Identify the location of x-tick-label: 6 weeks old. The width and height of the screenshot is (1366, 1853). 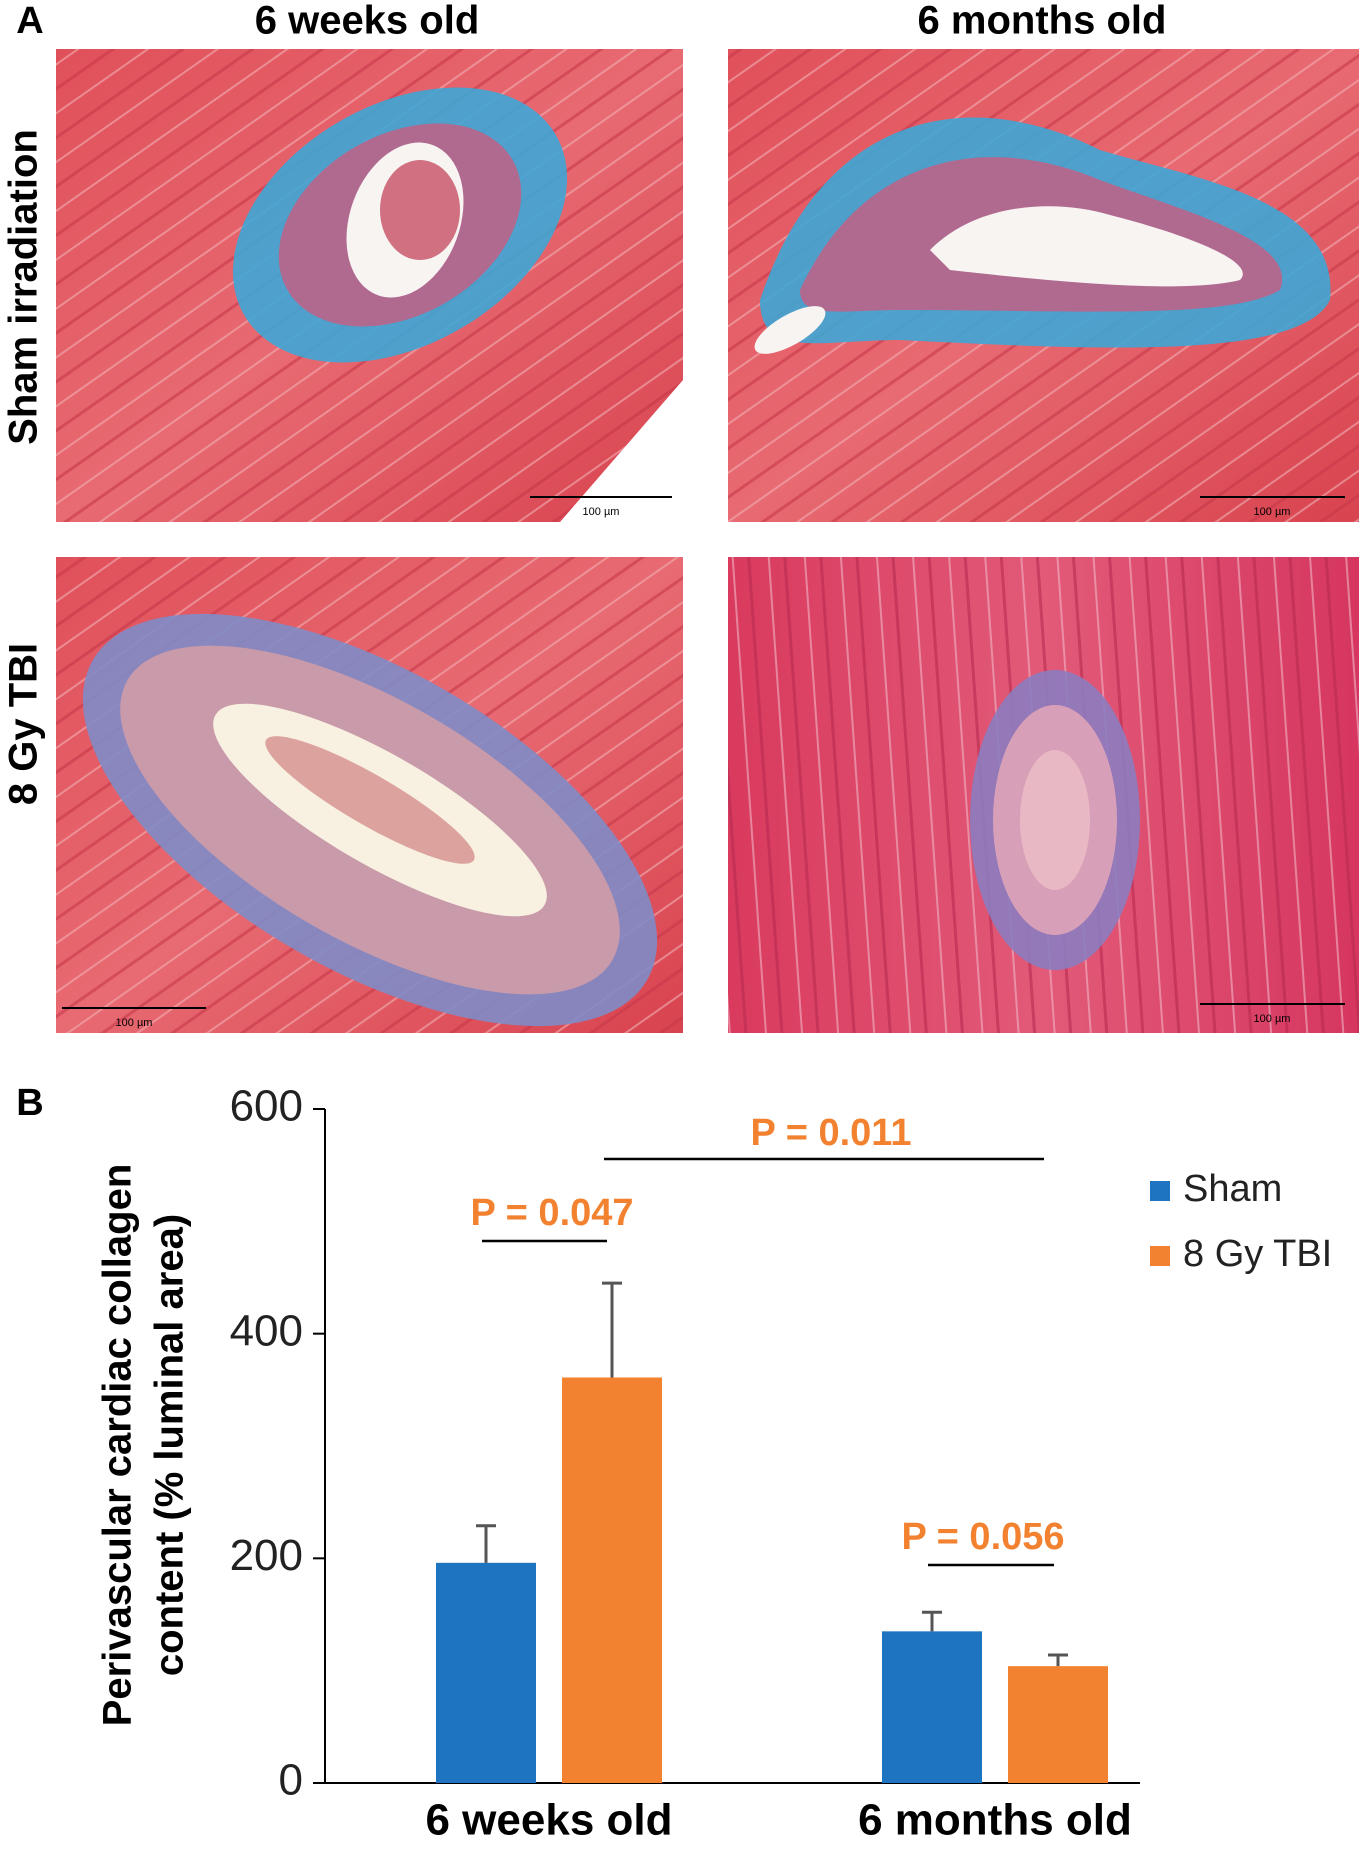
(548, 1820).